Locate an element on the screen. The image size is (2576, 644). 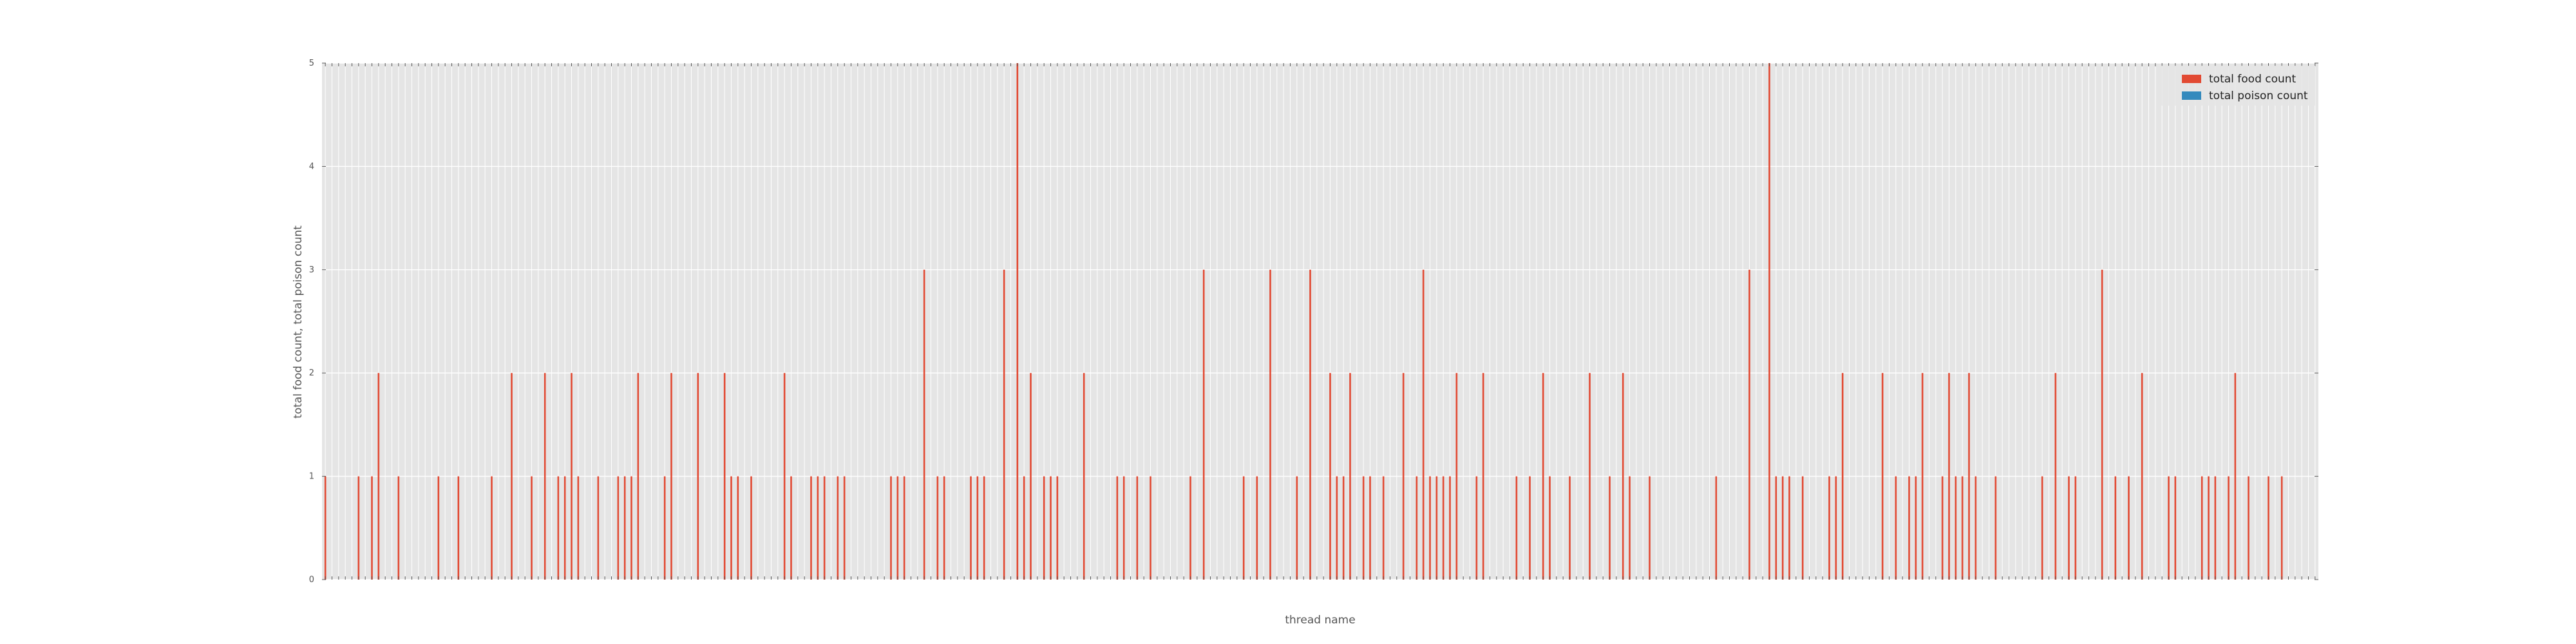
y-axis-label: total food count, total poison count is located at coordinates (298, 322).